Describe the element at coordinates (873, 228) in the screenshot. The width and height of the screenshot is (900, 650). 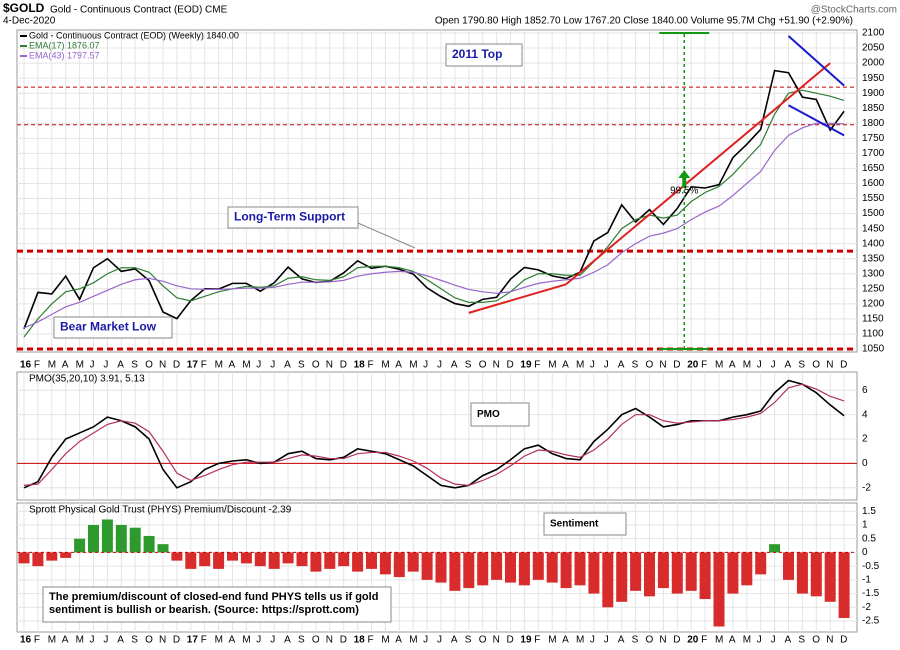
I see `y-tick-label: 1450` at that location.